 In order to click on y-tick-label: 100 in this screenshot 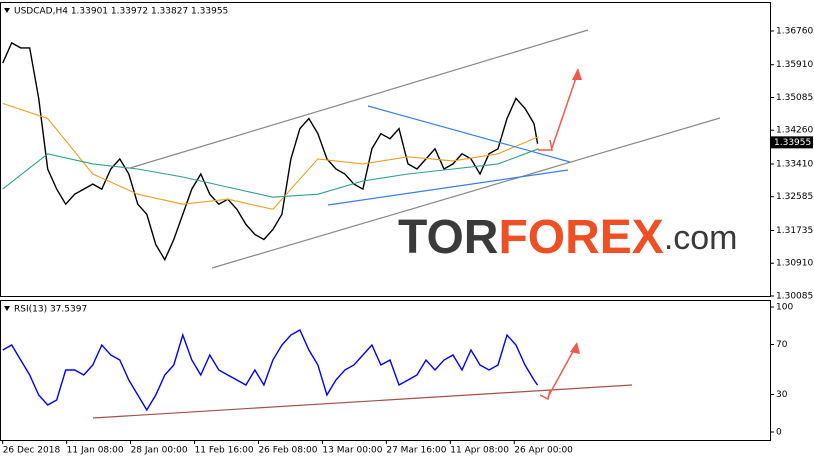, I will do `click(784, 308)`.